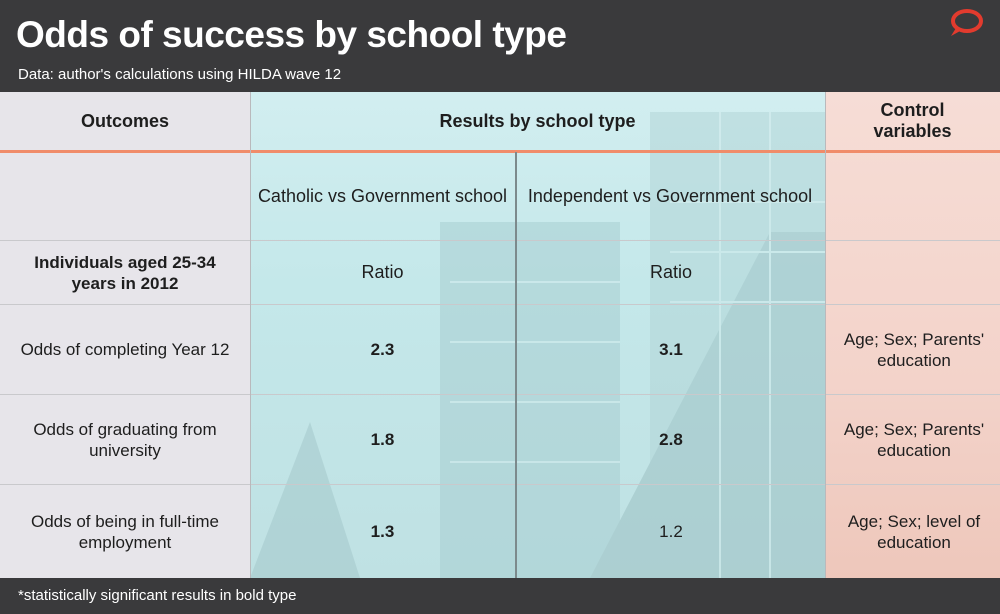 This screenshot has width=1000, height=614. Describe the element at coordinates (912, 120) in the screenshot. I see `header-controls: Control variables` at that location.